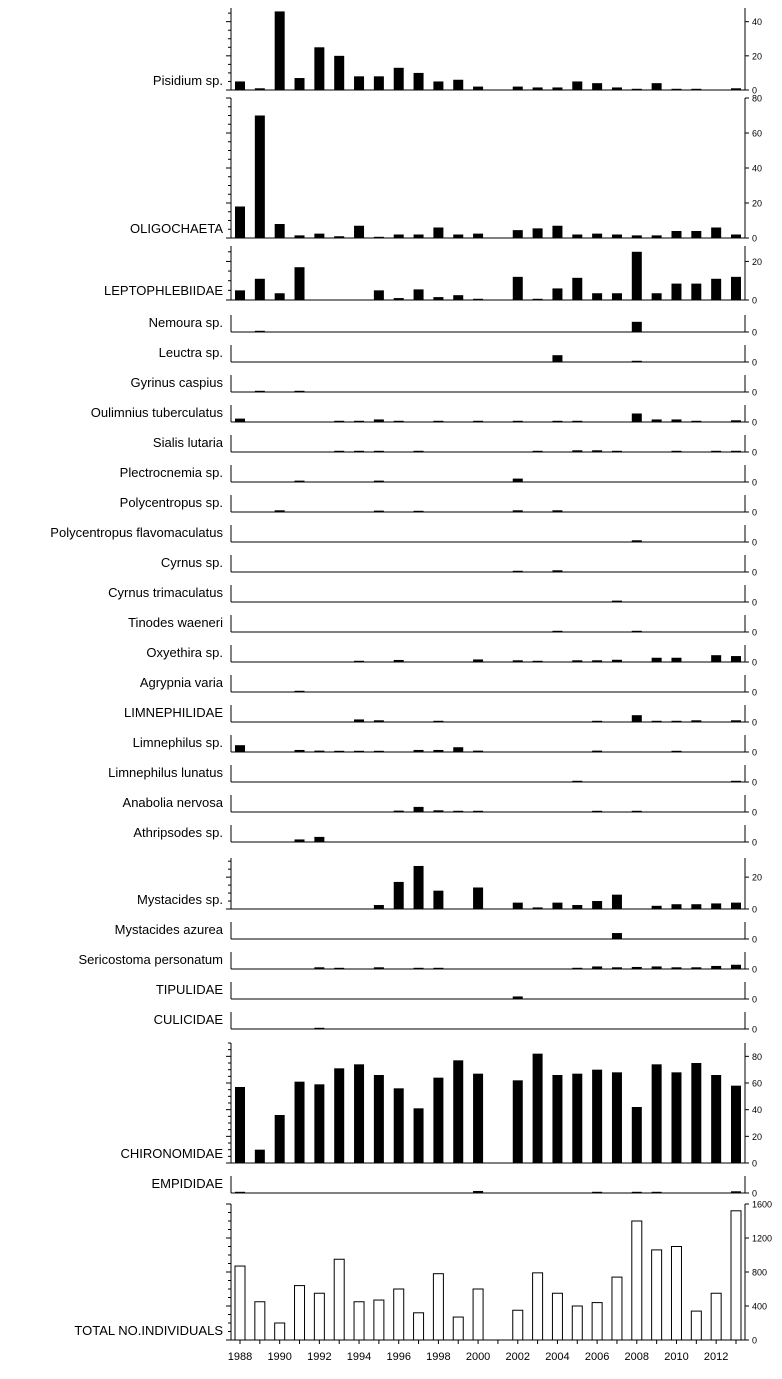  Describe the element at coordinates (148, 1330) in the screenshot. I see `series-label: TOTAL NO.INDIVIDUALS` at that location.